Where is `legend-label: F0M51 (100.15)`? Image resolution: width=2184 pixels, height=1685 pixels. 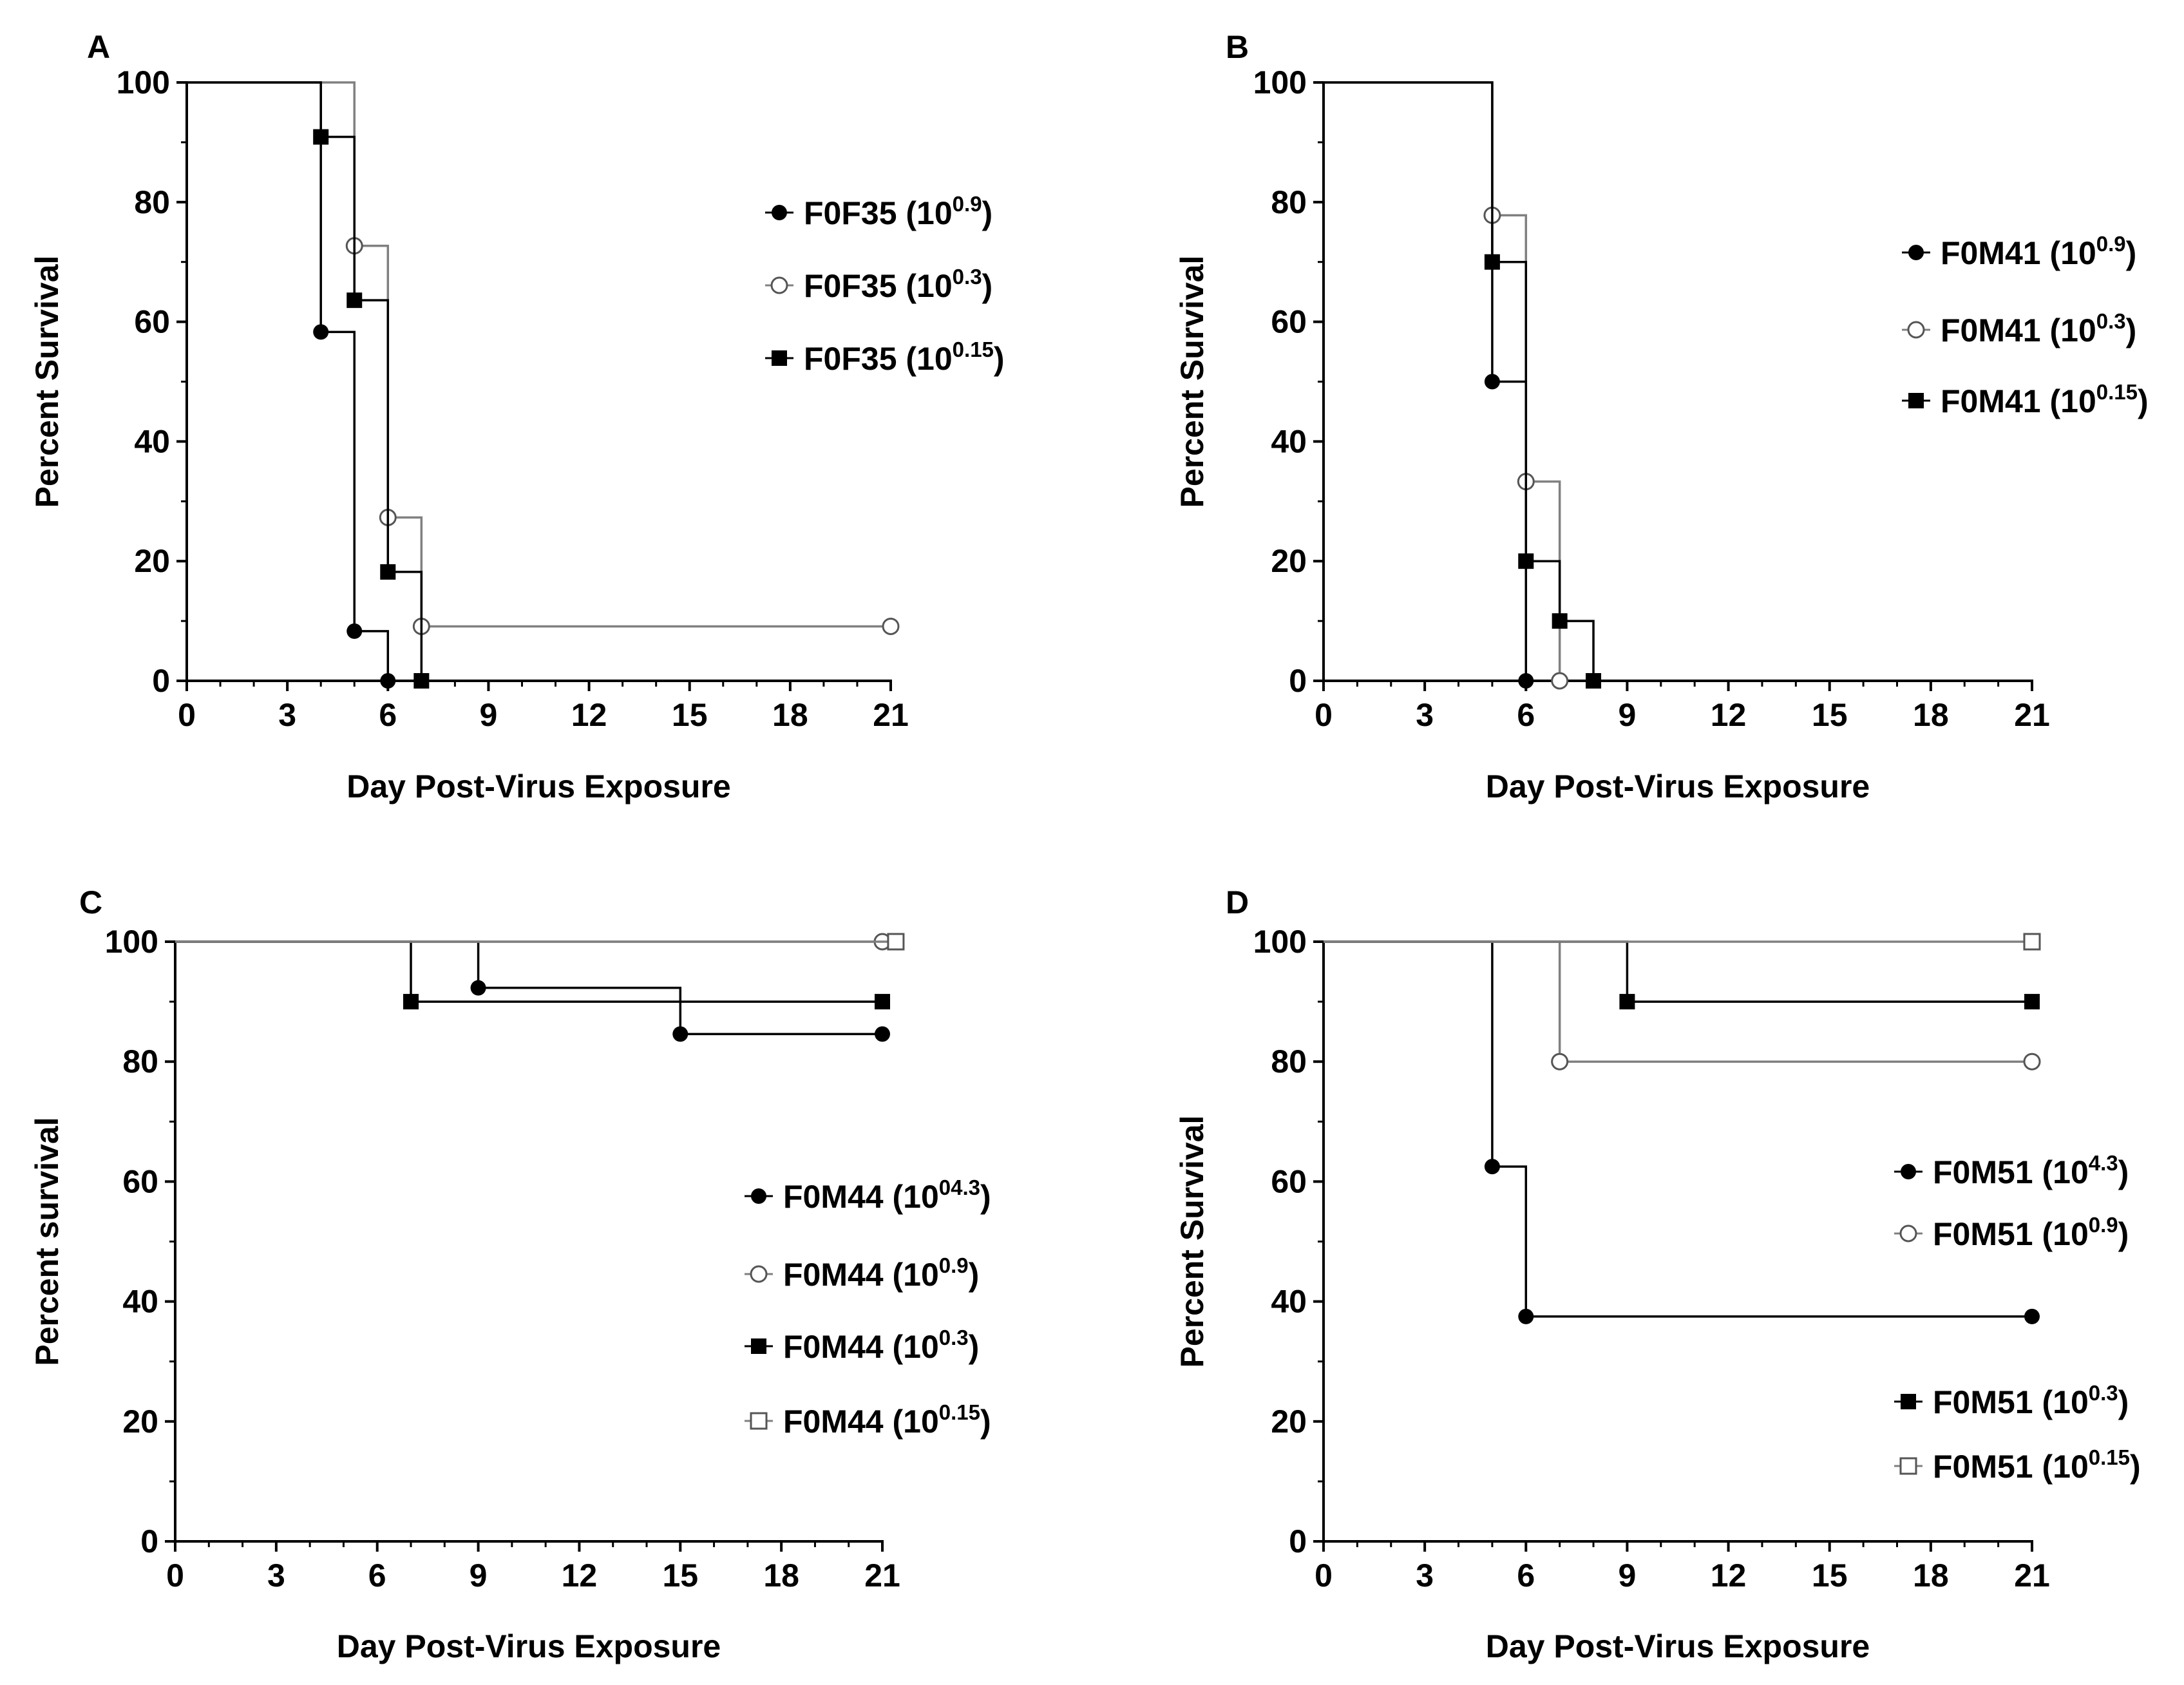 legend-label: F0M51 (100.15) is located at coordinates (2037, 1465).